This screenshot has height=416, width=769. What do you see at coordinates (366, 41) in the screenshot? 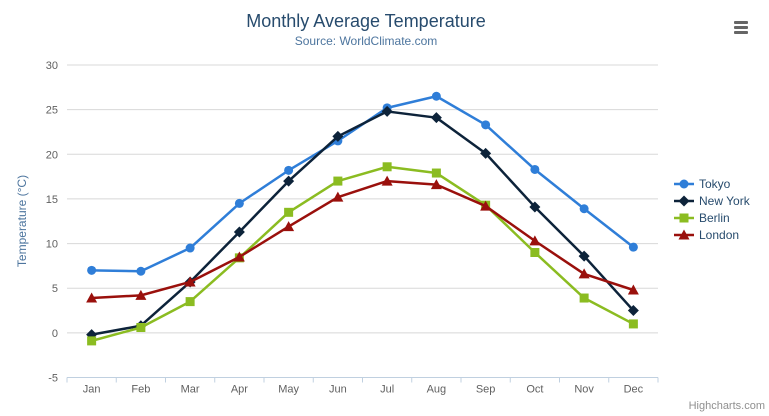
I see `chart-subtitle: Source: WorldClimate.com` at bounding box center [366, 41].